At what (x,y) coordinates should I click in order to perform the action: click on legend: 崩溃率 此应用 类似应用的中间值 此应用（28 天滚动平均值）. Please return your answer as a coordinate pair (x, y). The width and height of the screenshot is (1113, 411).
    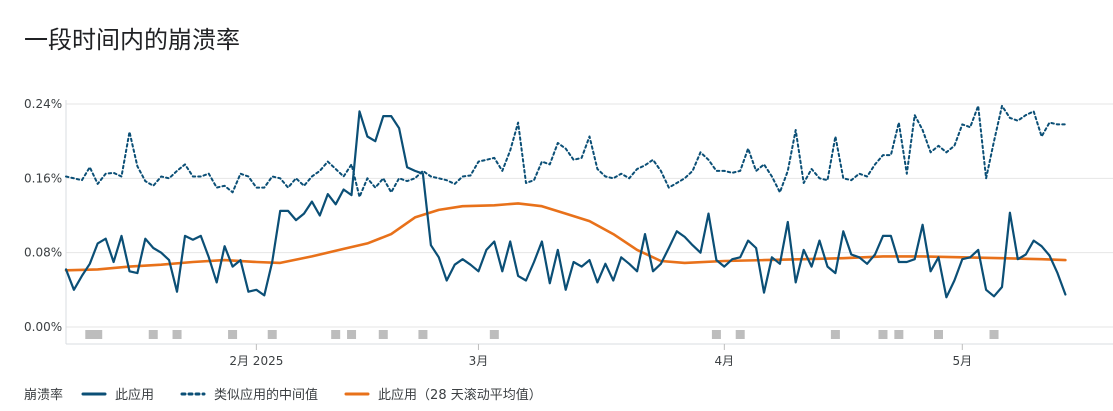
    Looking at the image, I should click on (296, 393).